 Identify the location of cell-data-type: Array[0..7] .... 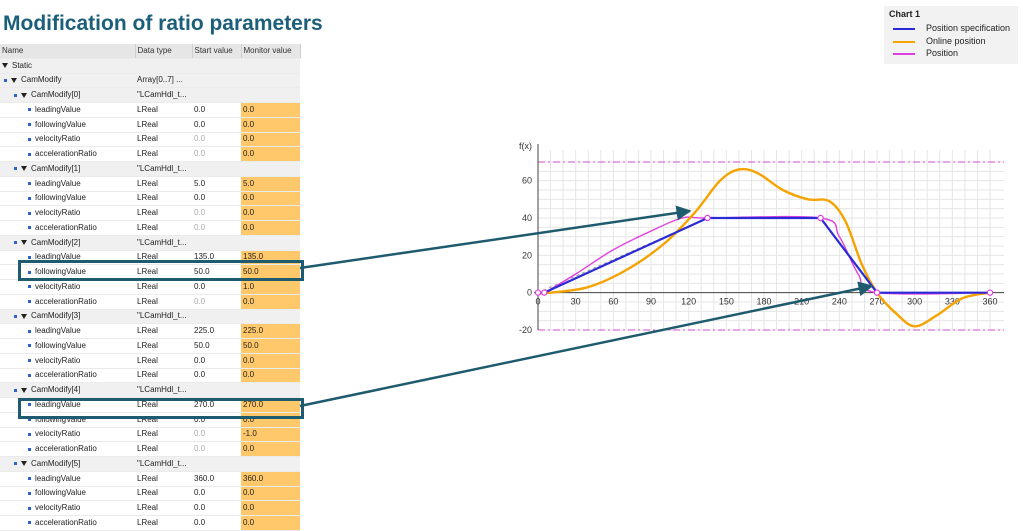
(163, 81).